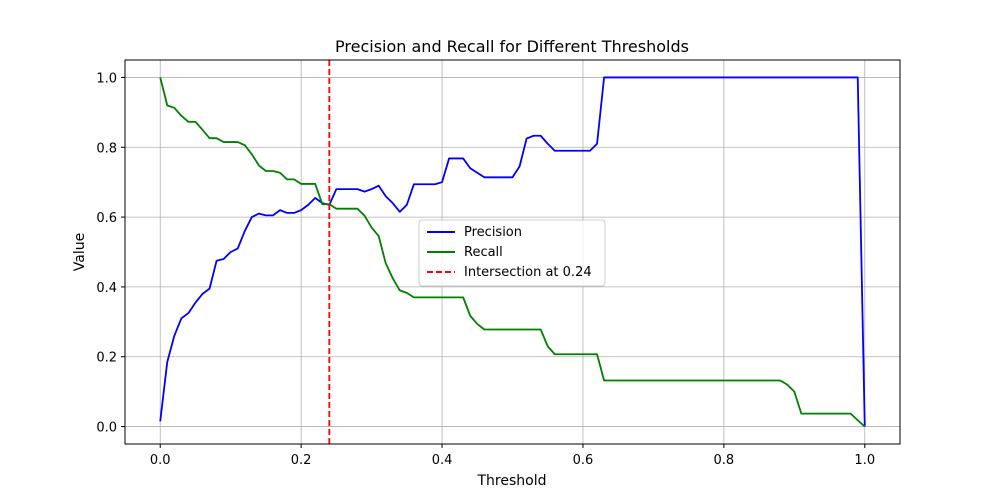  Describe the element at coordinates (528, 272) in the screenshot. I see `legend-label-intersection: Intersection at 0.24` at that location.